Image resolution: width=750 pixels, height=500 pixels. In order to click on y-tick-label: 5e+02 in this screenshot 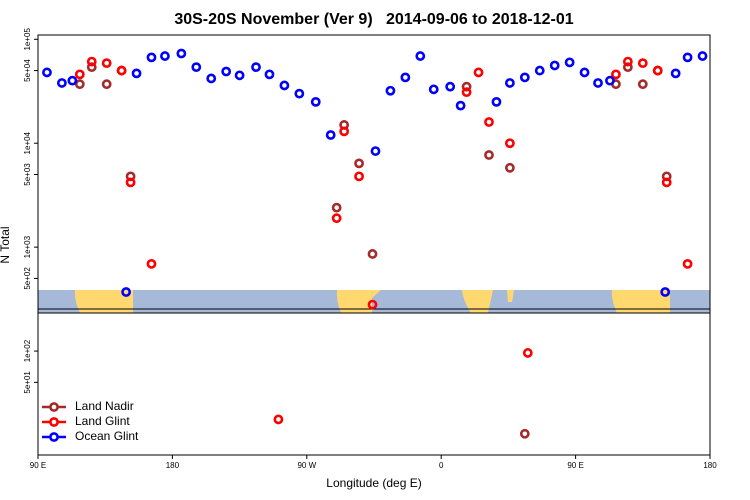, I will do `click(27, 278)`.